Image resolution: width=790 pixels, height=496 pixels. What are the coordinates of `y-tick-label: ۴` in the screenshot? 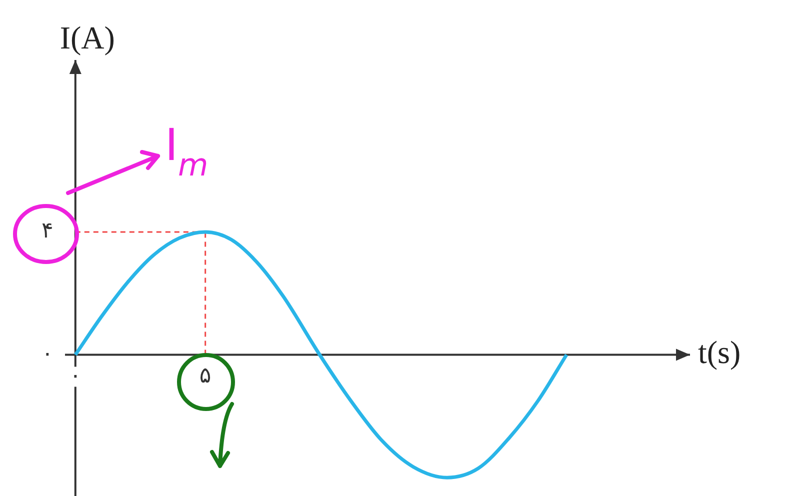 It's located at (47, 231).